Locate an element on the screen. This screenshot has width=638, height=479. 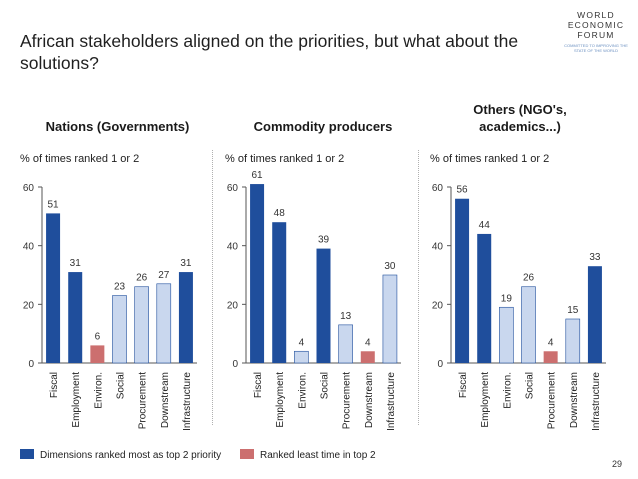
legend-swatch-top is located at coordinates (27, 454).